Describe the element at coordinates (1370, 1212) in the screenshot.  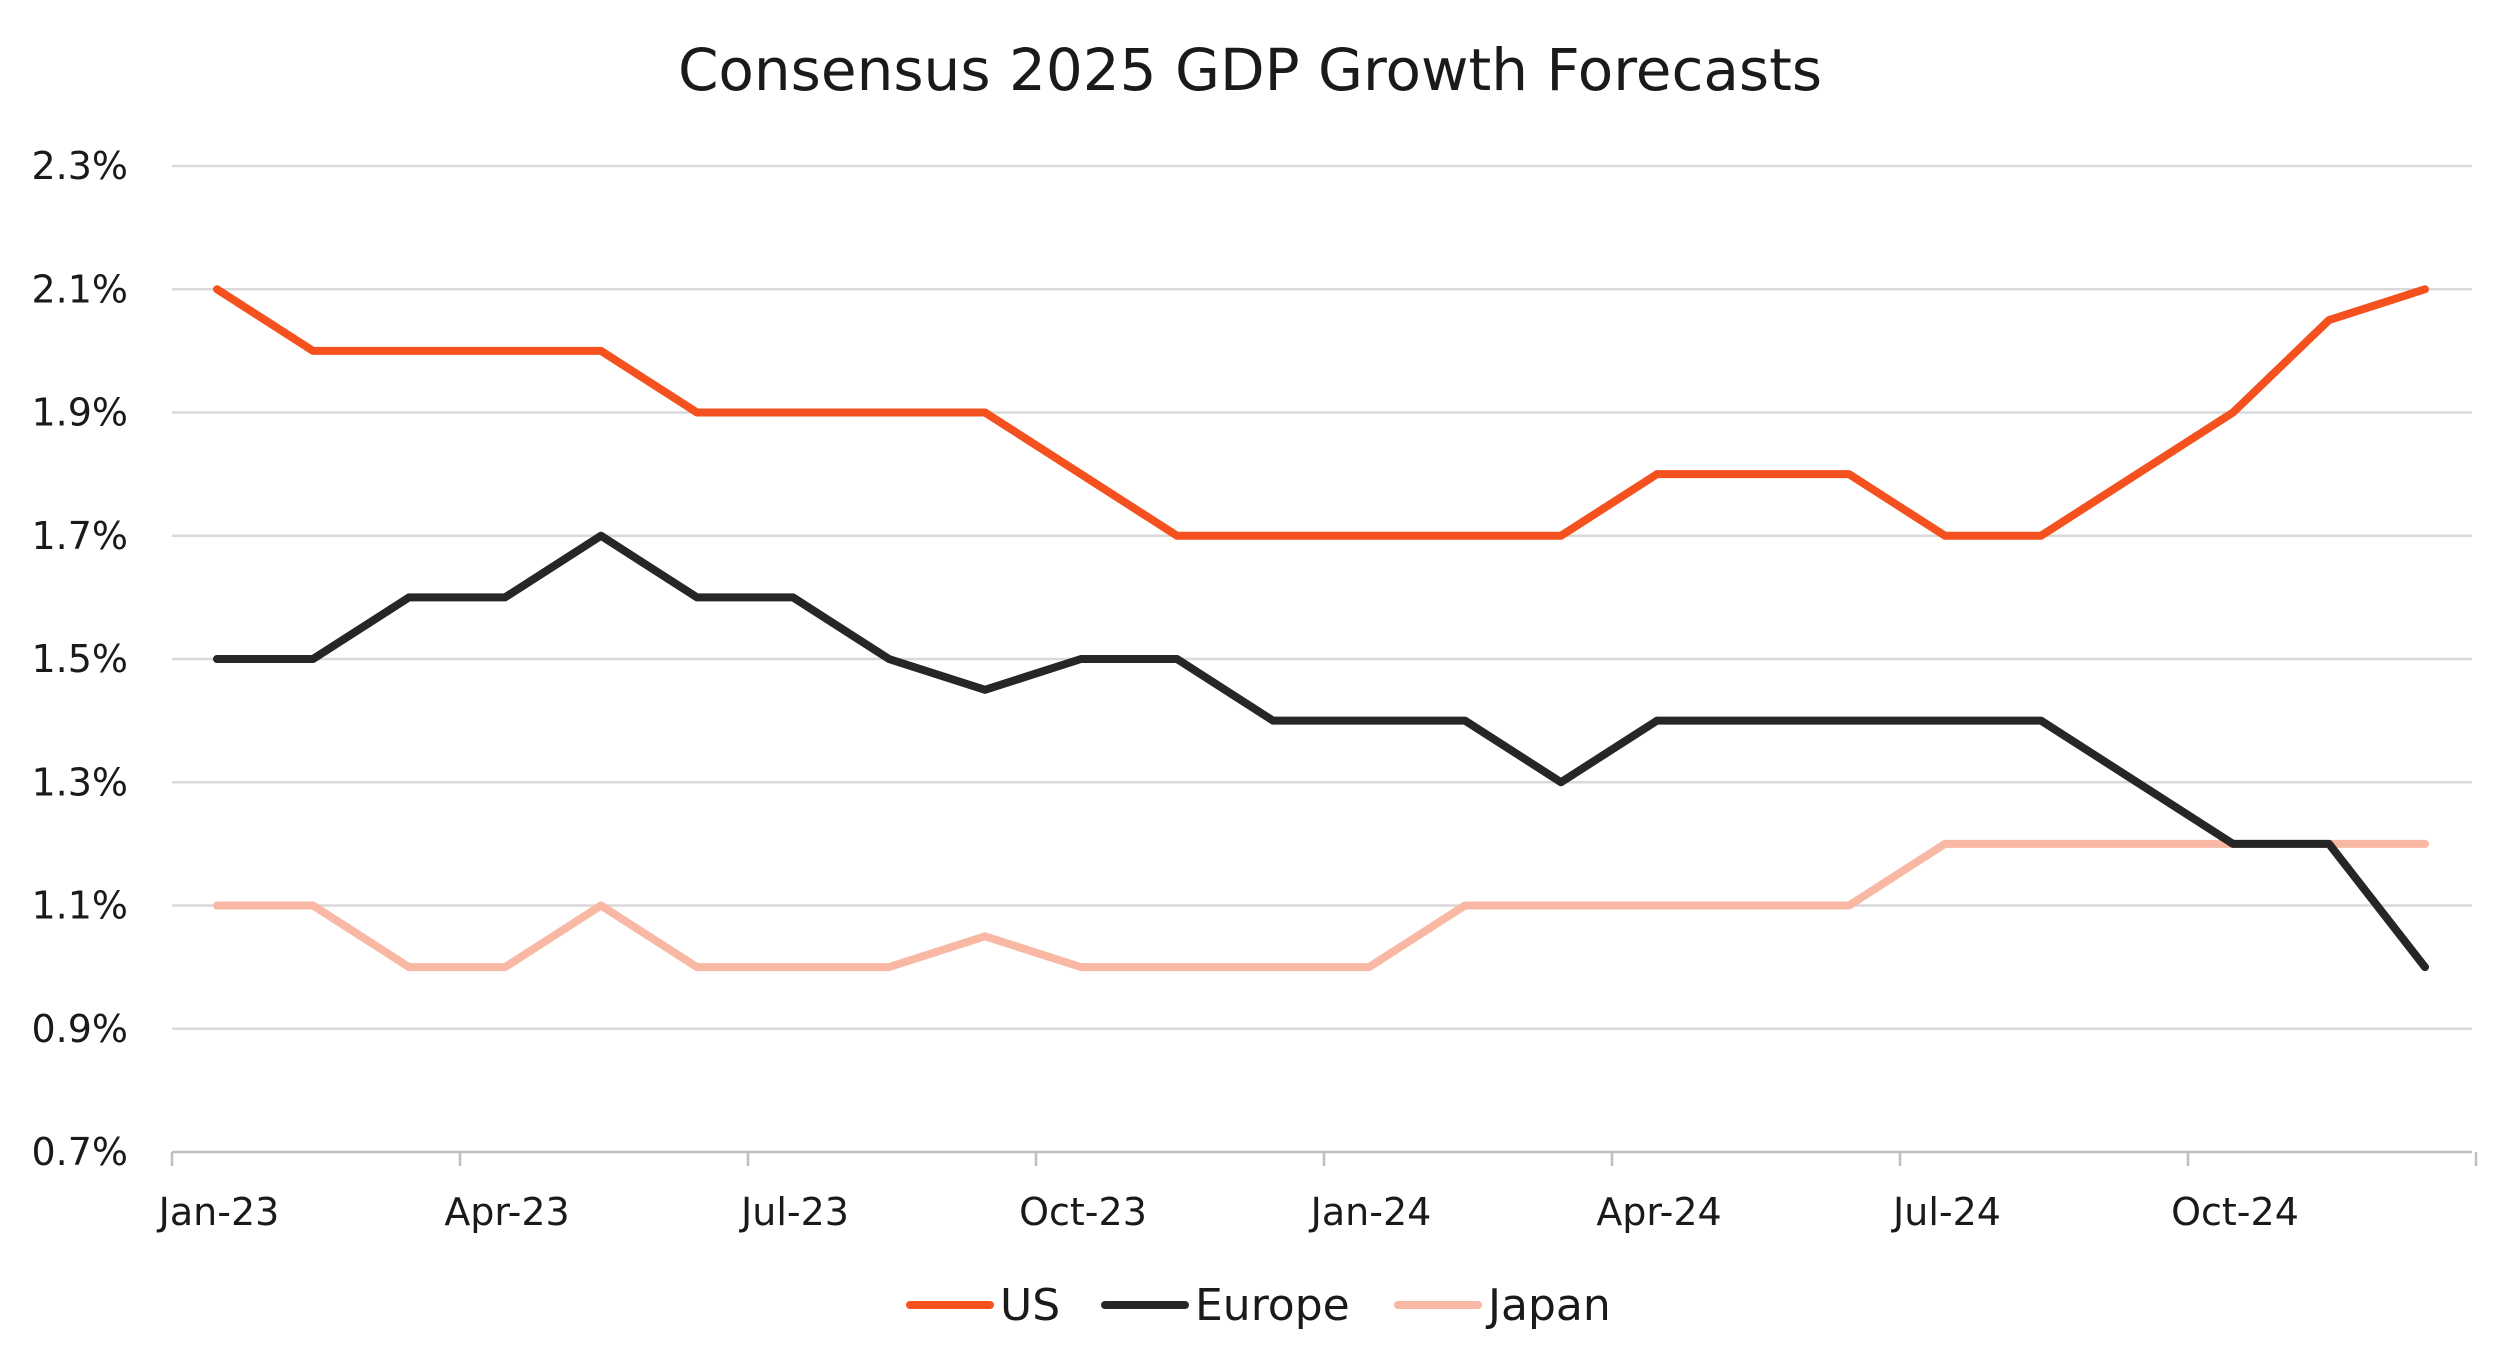
I see `x-tick-label: Jan-24` at that location.